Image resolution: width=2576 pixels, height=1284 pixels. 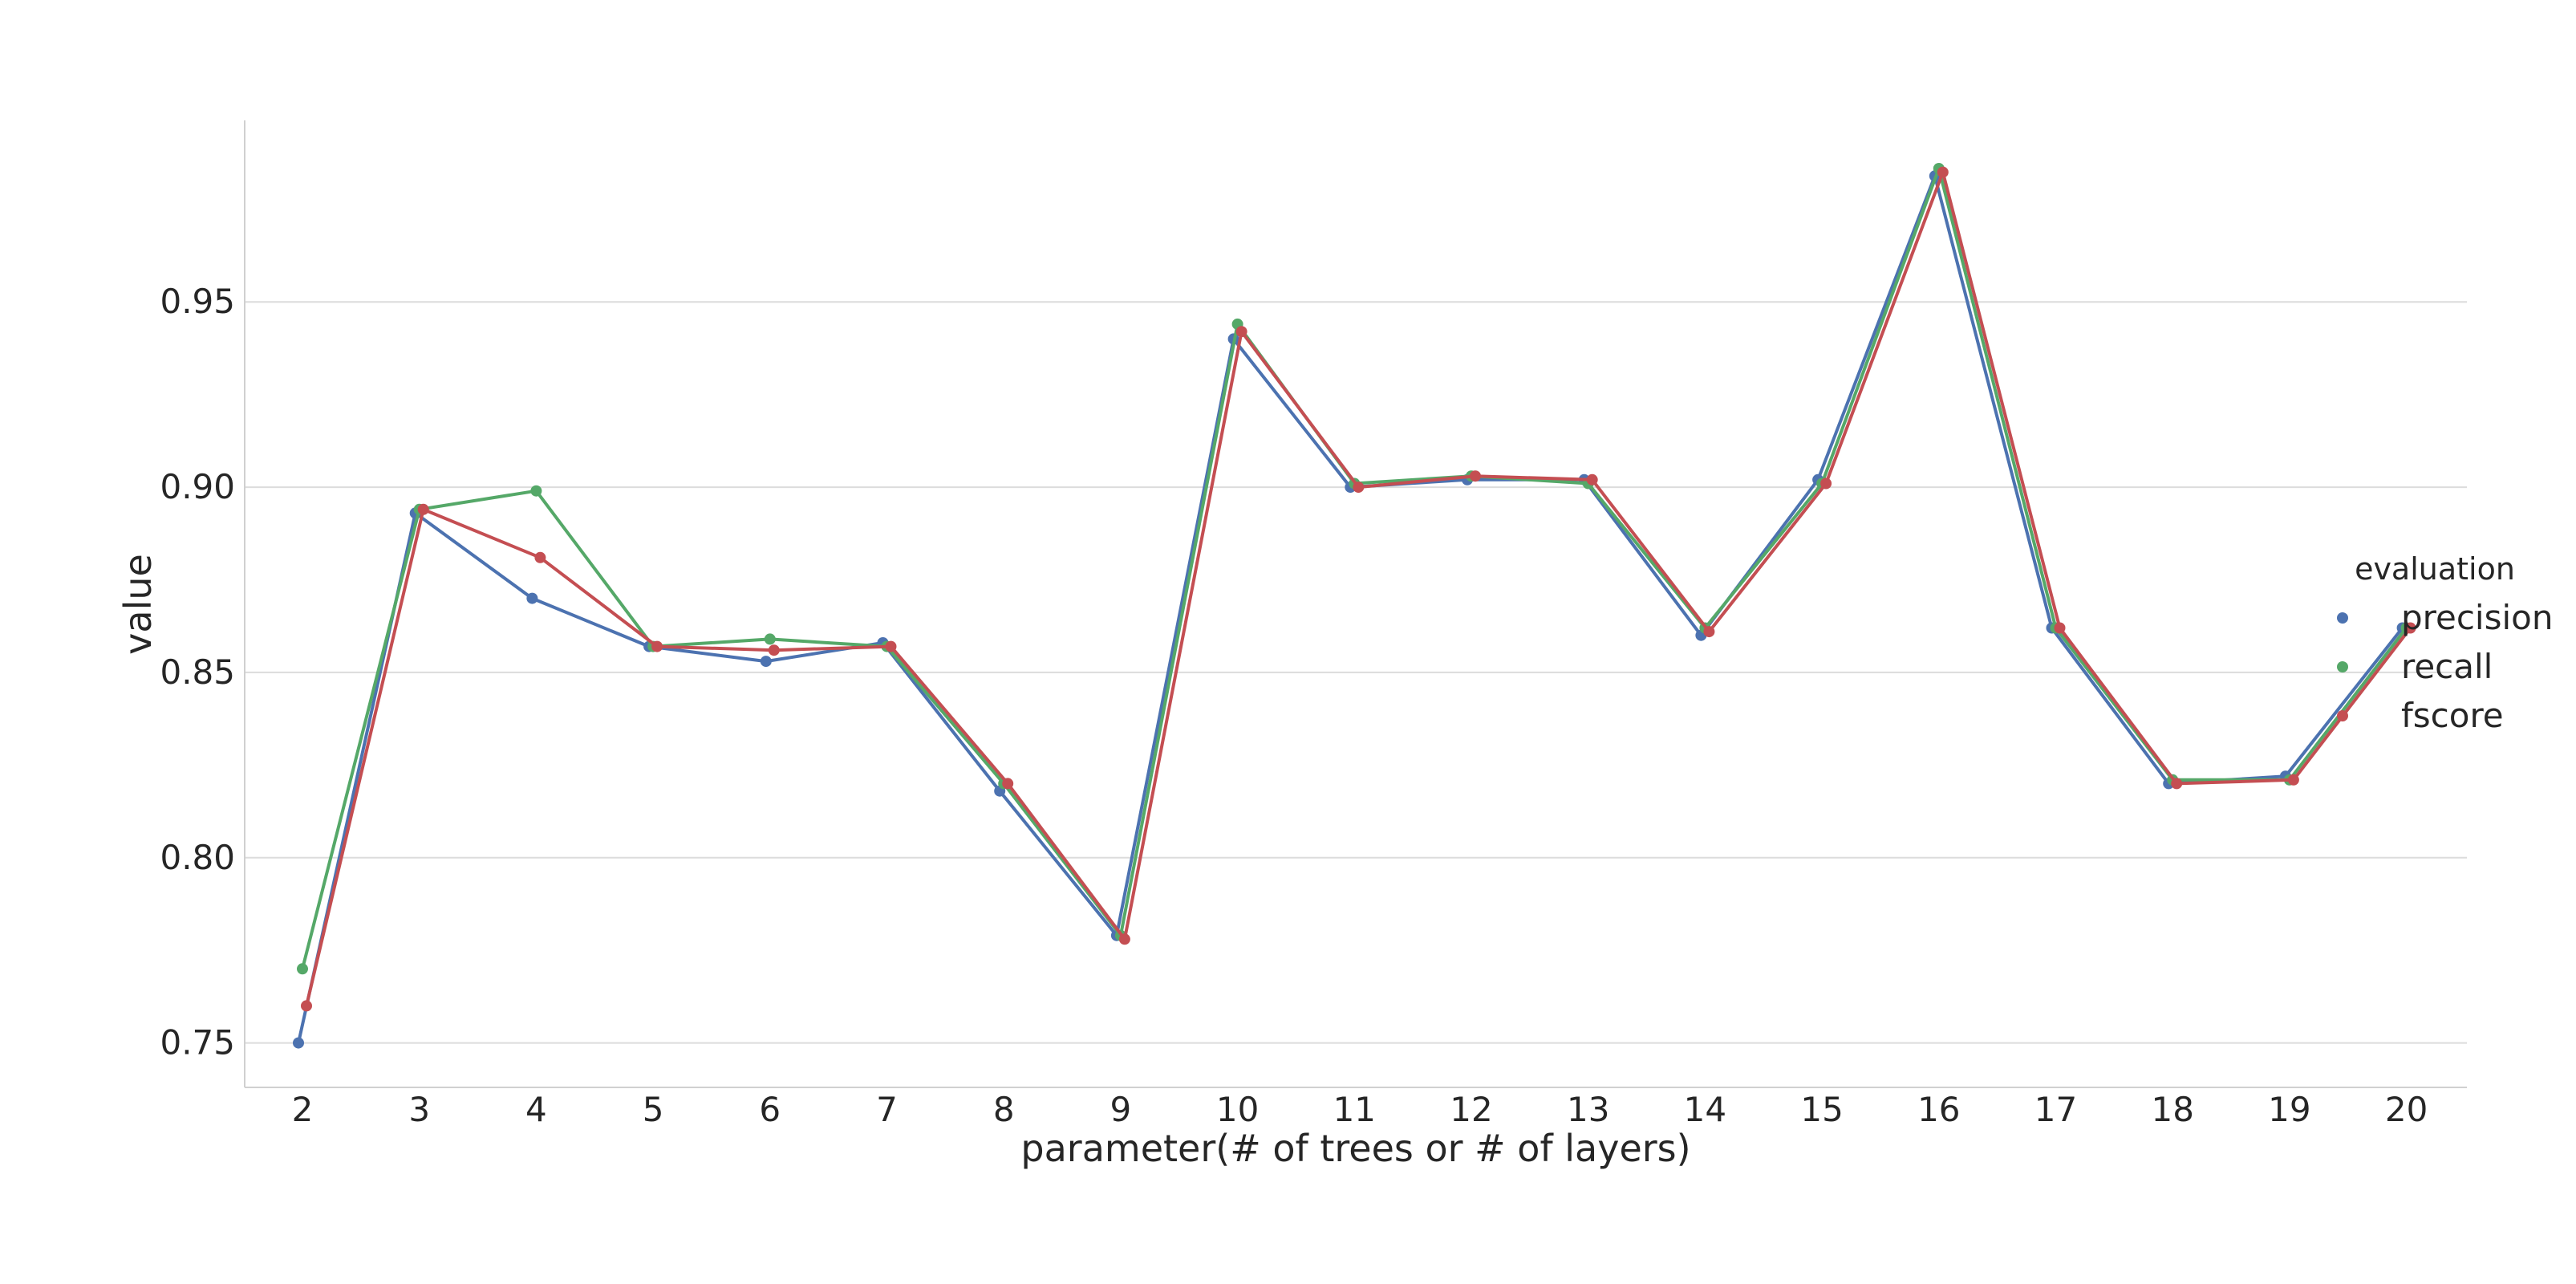 I want to click on y-tick-label: 0.95, so click(x=197, y=301).